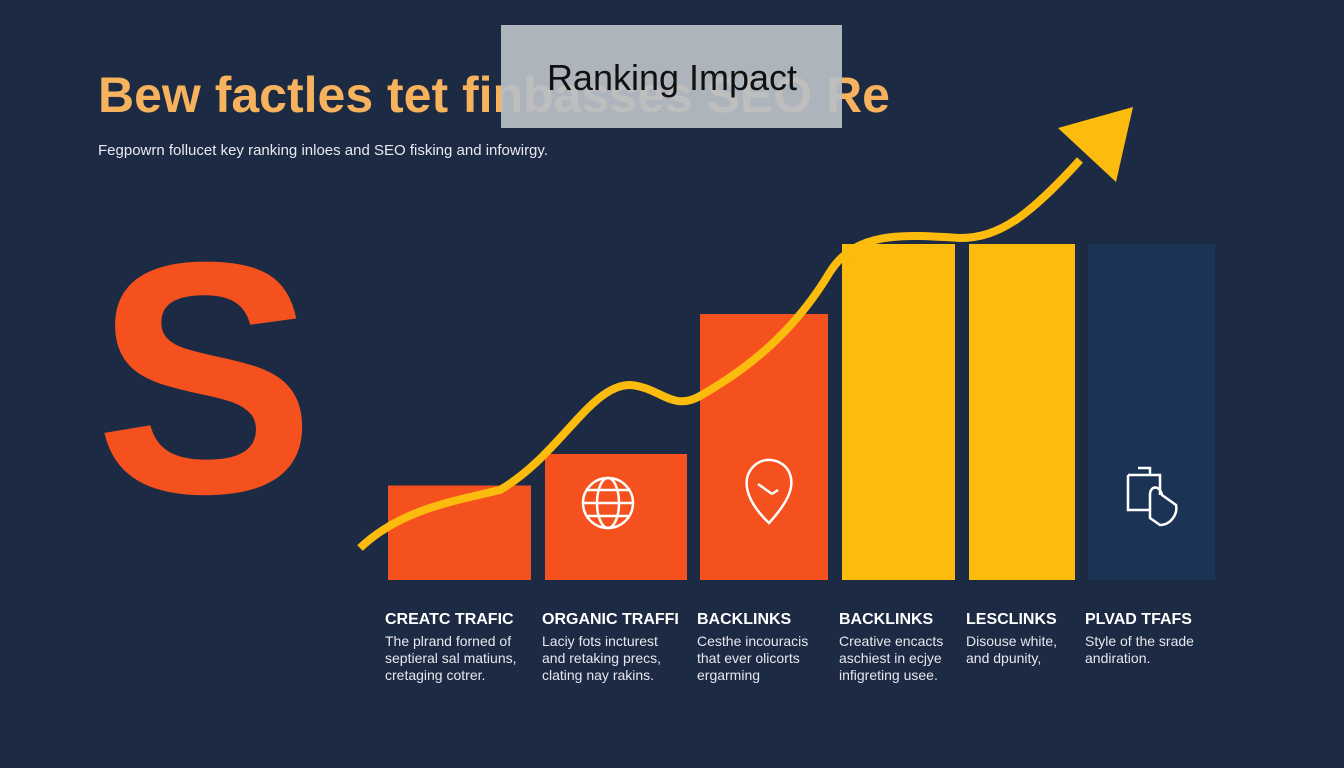 This screenshot has height=768, width=1344. Describe the element at coordinates (449, 619) in the screenshot. I see `category-label: CREATC TRAFIC` at that location.